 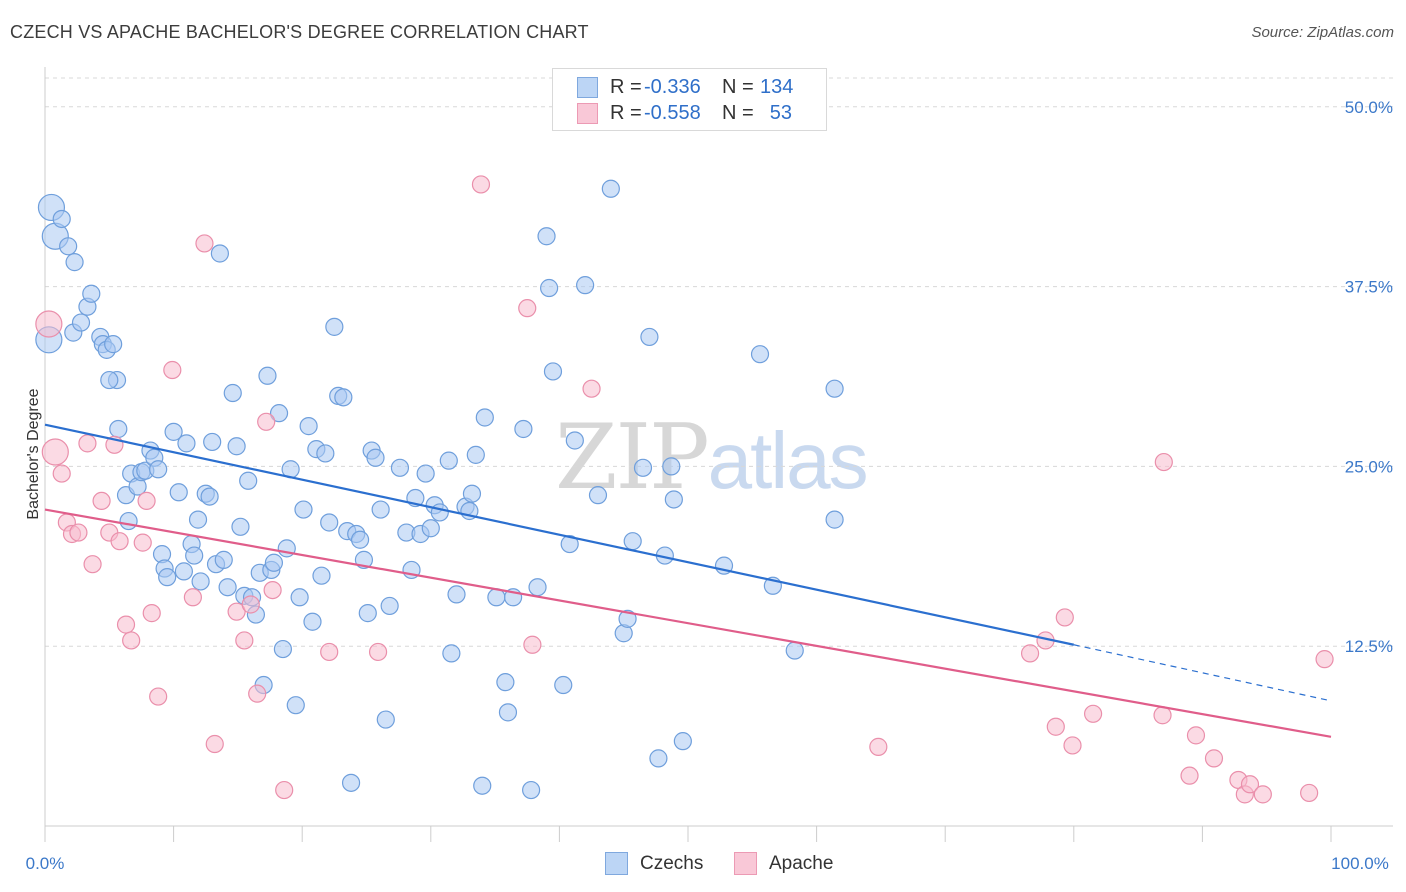 What do you see at coordinates (783, 863) in the screenshot?
I see `legend-item-apache: Apache` at bounding box center [783, 863].